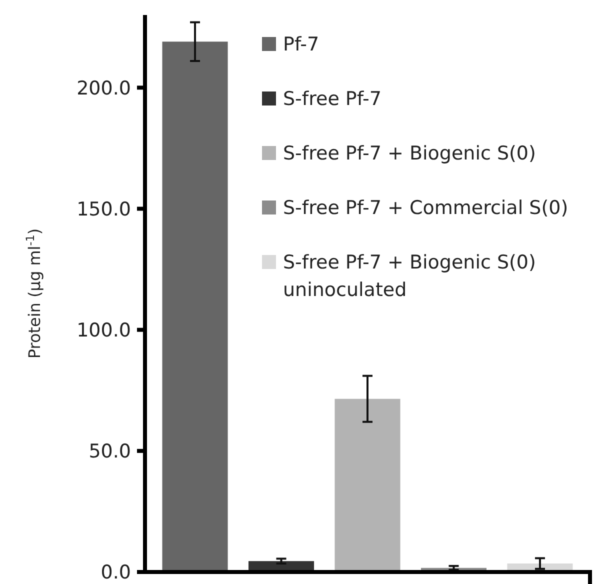 Image resolution: width=607 pixels, height=584 pixels. What do you see at coordinates (115, 573) in the screenshot?
I see `y-tick-label: 0.0` at bounding box center [115, 573].